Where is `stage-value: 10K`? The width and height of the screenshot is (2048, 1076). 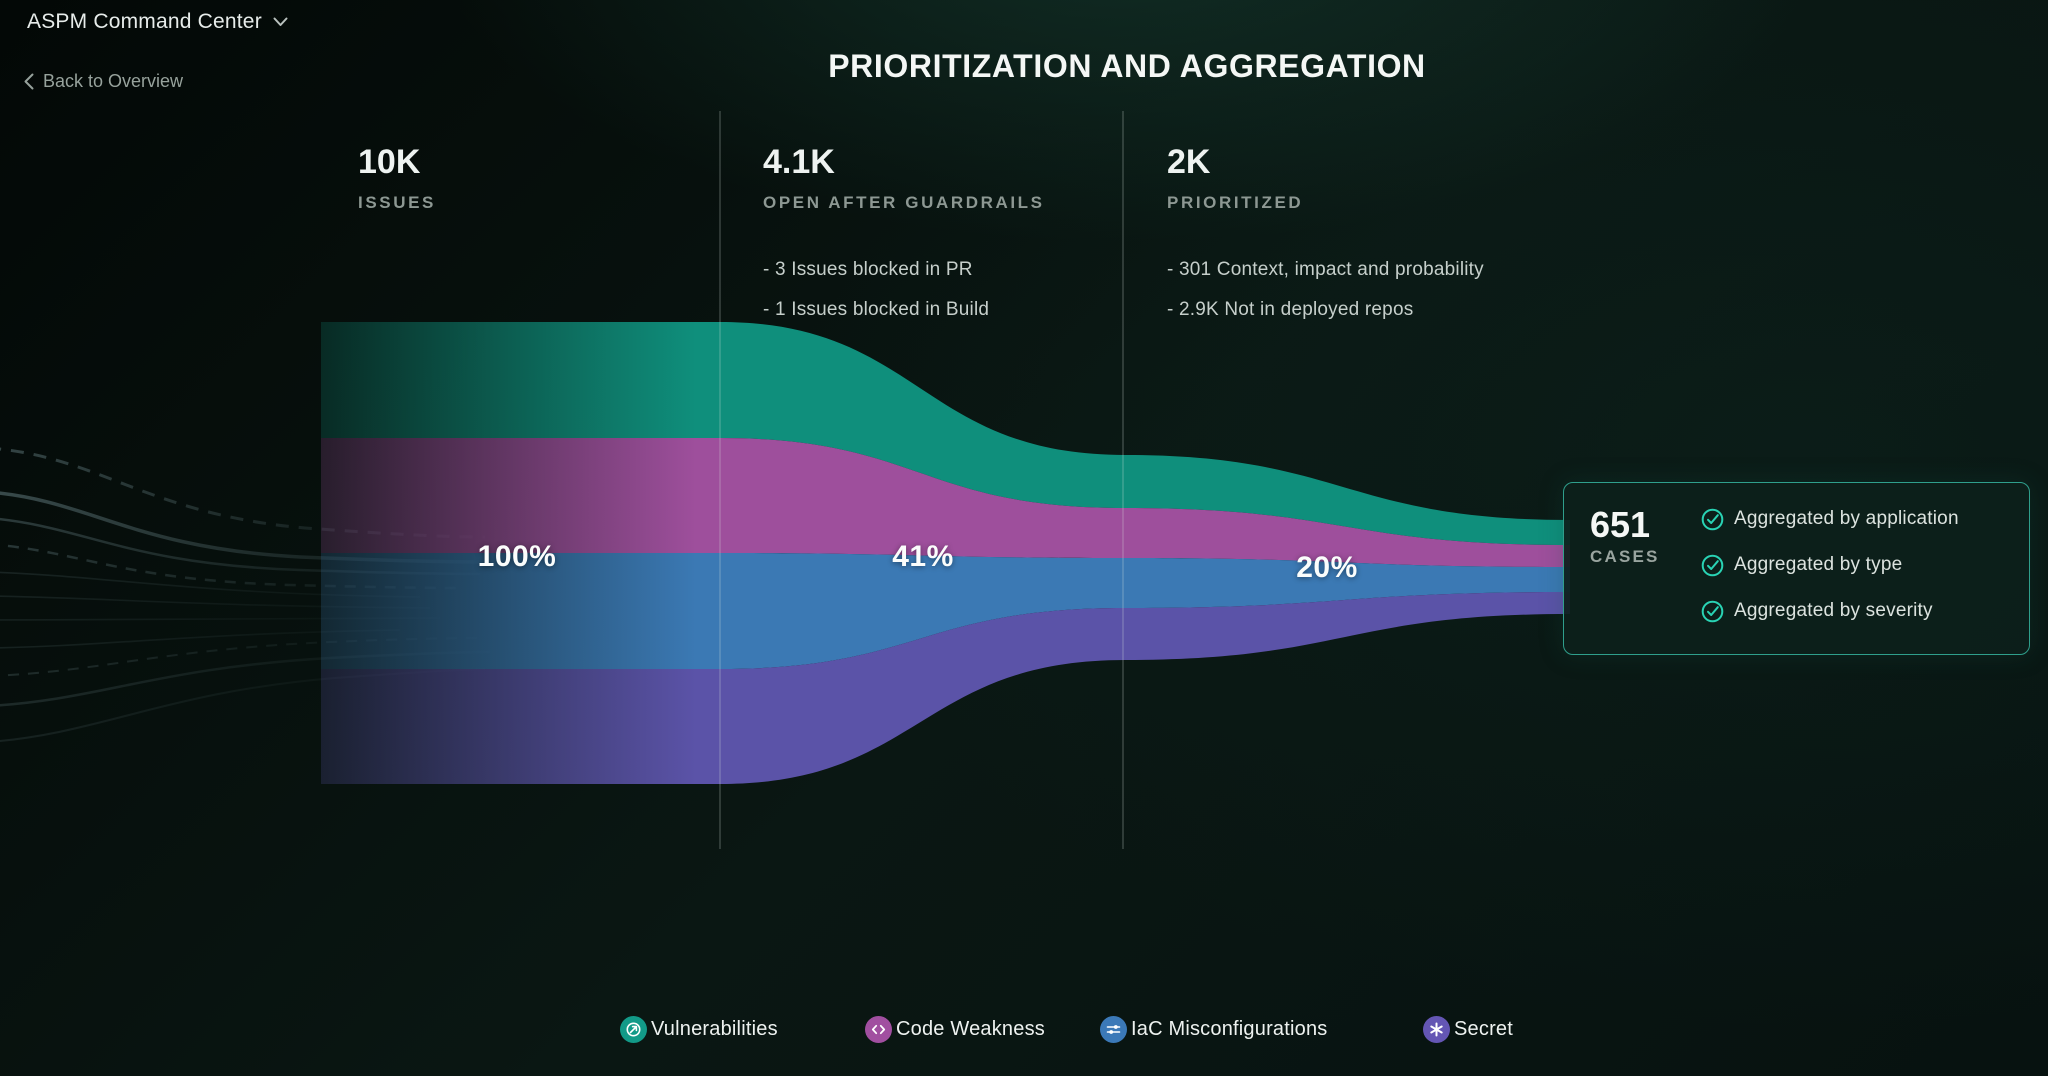
stage-value: 10K is located at coordinates (389, 162).